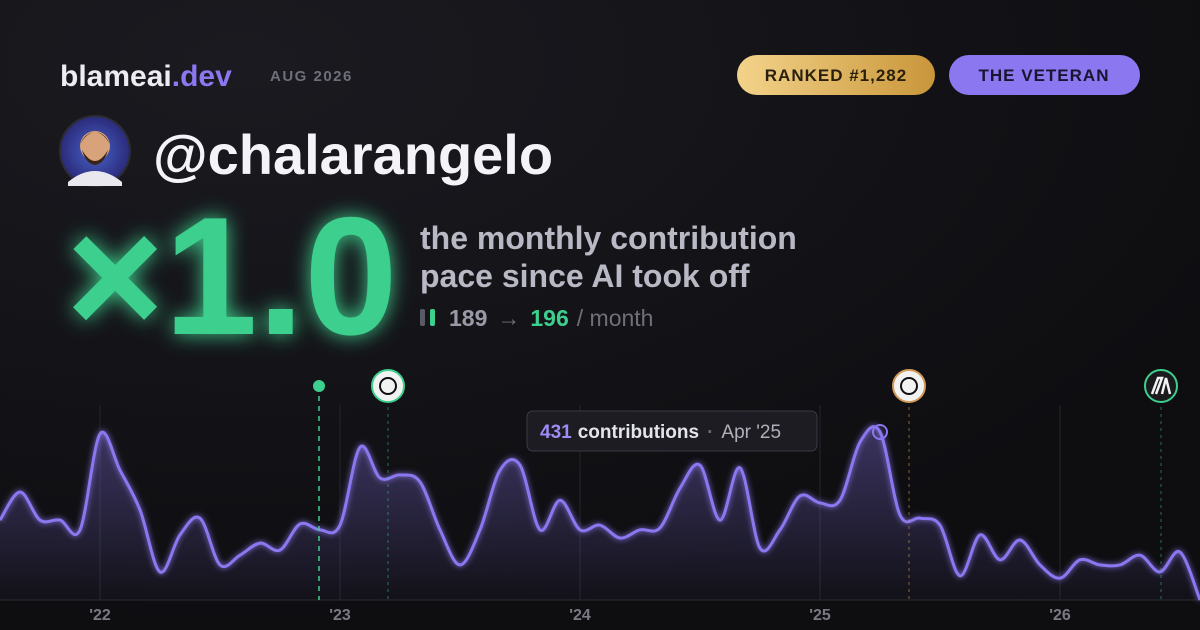 Image resolution: width=1200 pixels, height=630 pixels. Describe the element at coordinates (100, 615) in the screenshot. I see `x-tick-label: '22` at that location.